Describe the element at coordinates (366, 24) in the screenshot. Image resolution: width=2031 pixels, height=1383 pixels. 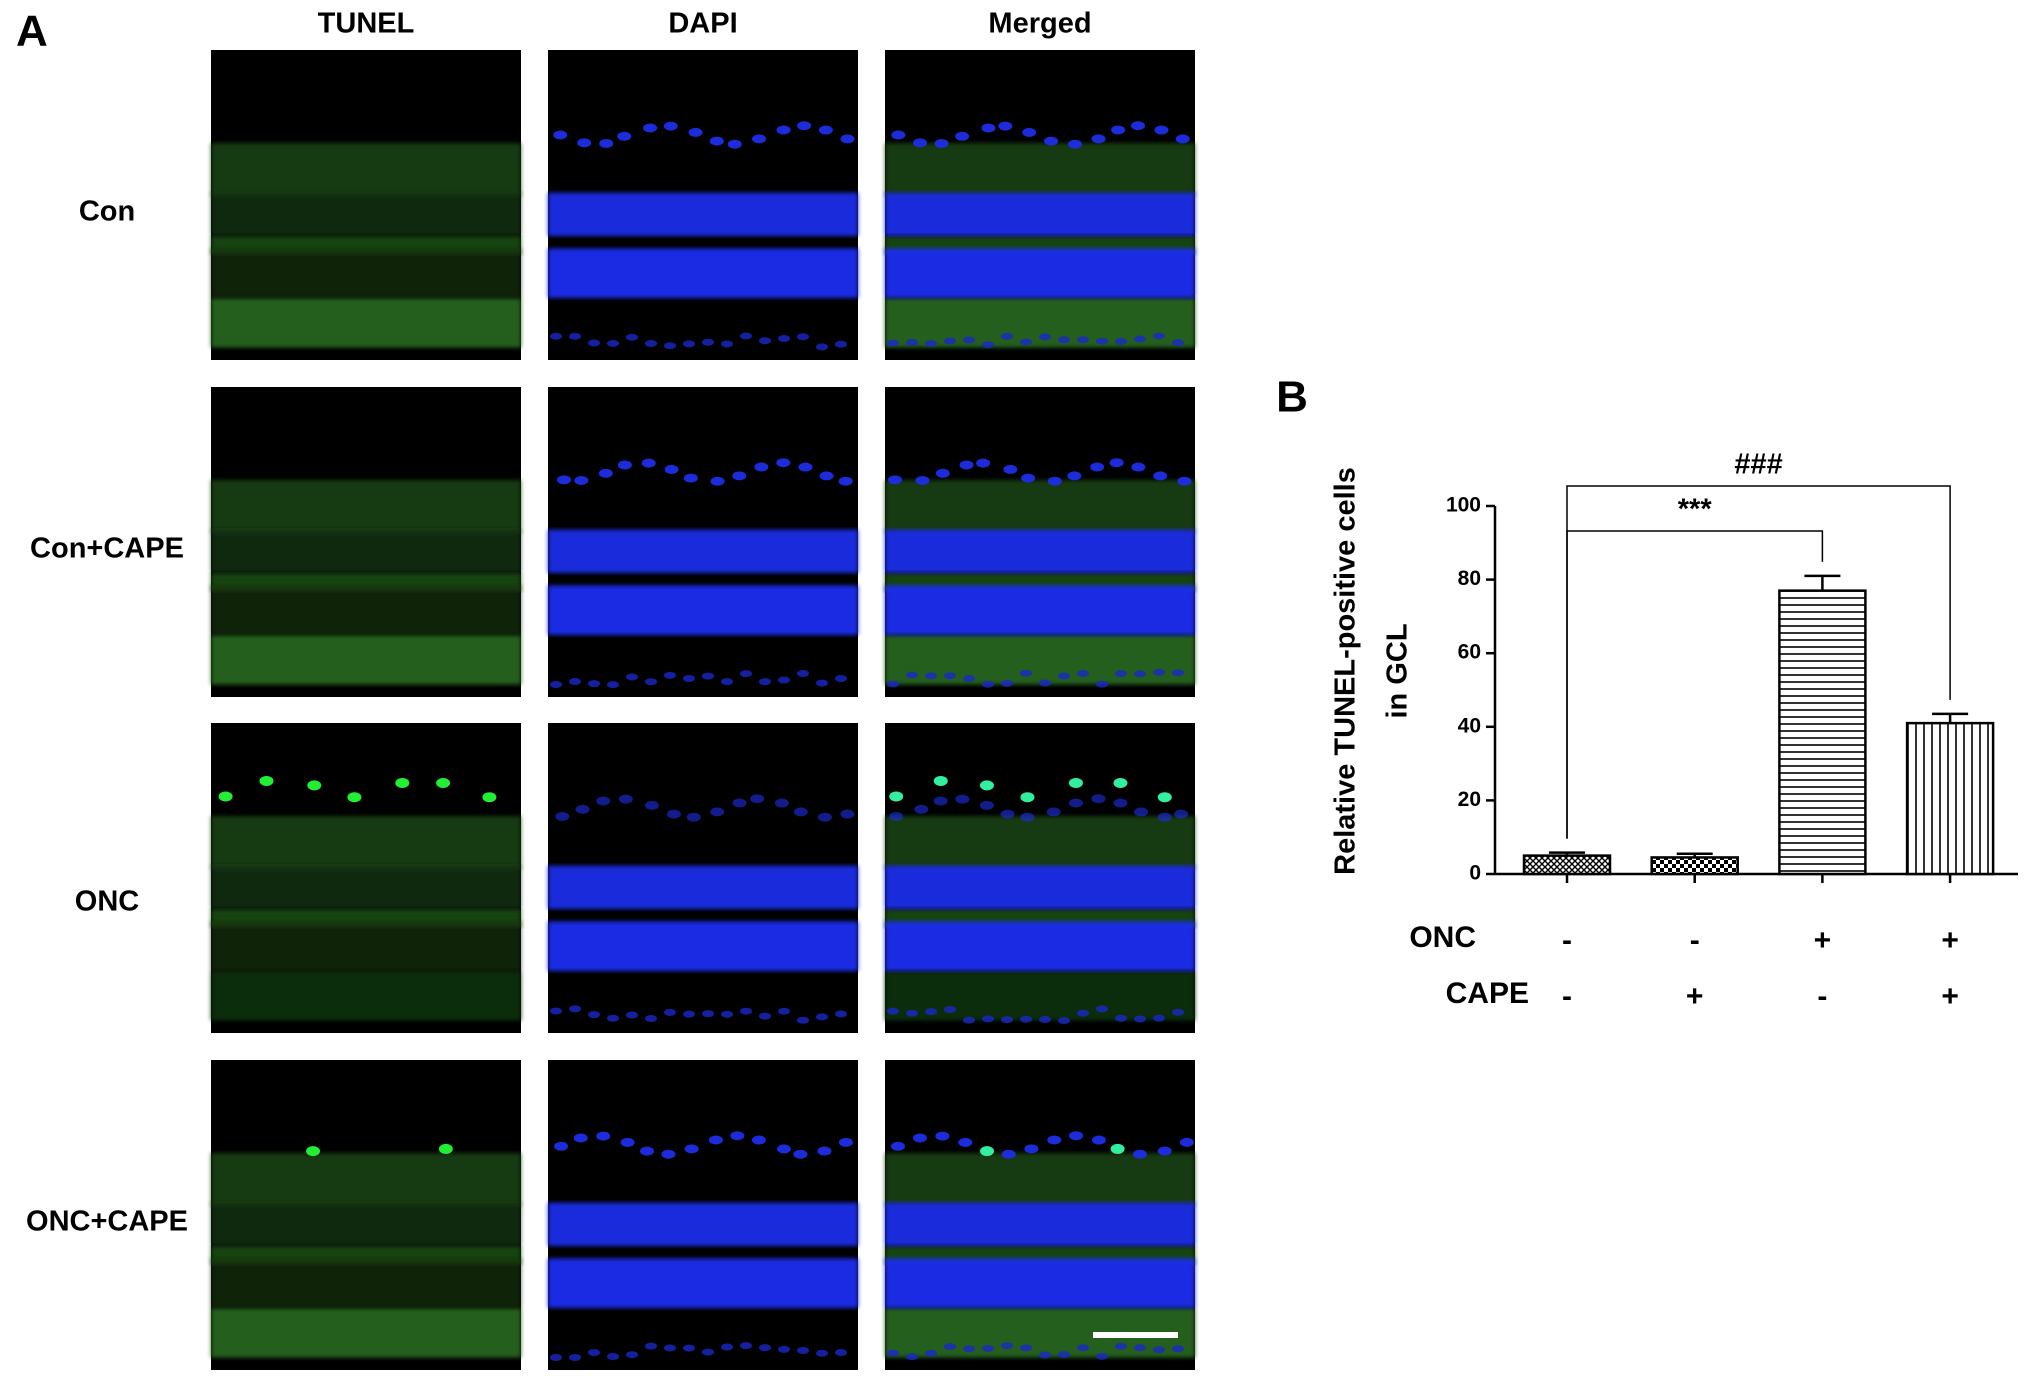
I see `column-header: TUNEL` at that location.